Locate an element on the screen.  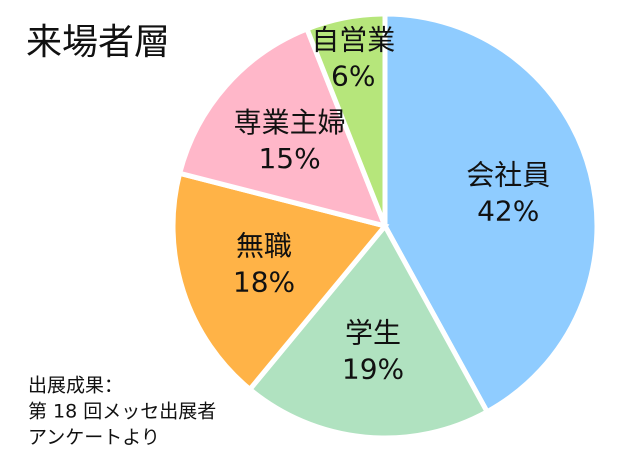
pie-slice is located at coordinates (345, 119).